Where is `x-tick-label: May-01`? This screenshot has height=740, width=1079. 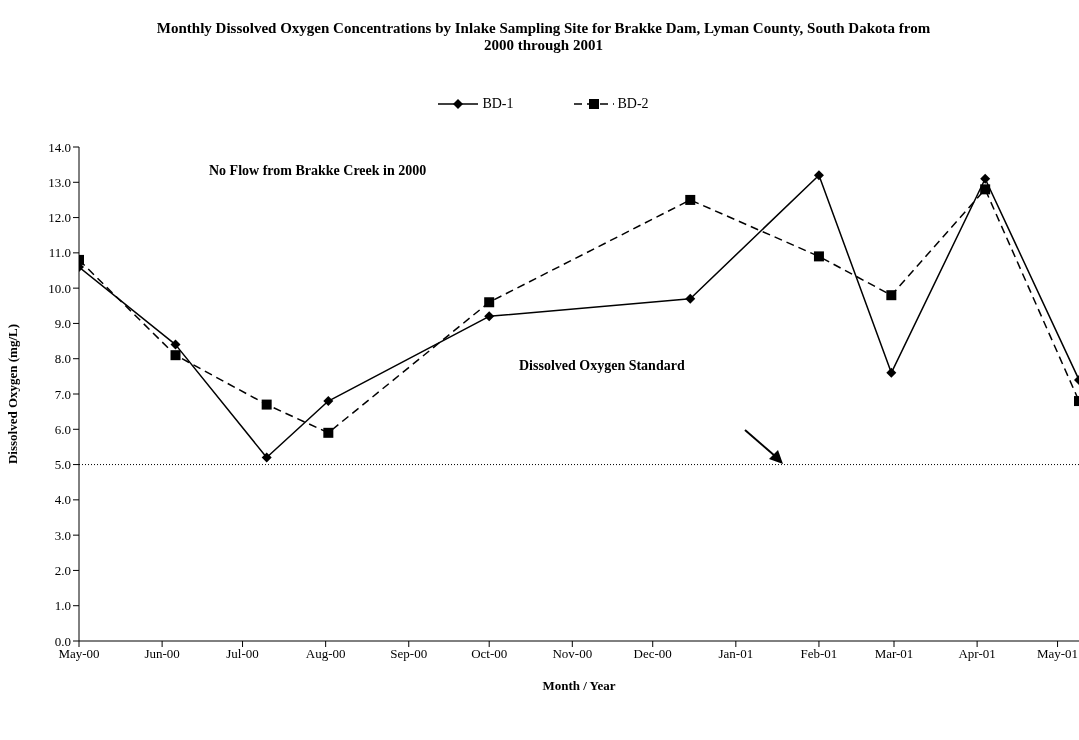 x-tick-label: May-01 is located at coordinates (1057, 654).